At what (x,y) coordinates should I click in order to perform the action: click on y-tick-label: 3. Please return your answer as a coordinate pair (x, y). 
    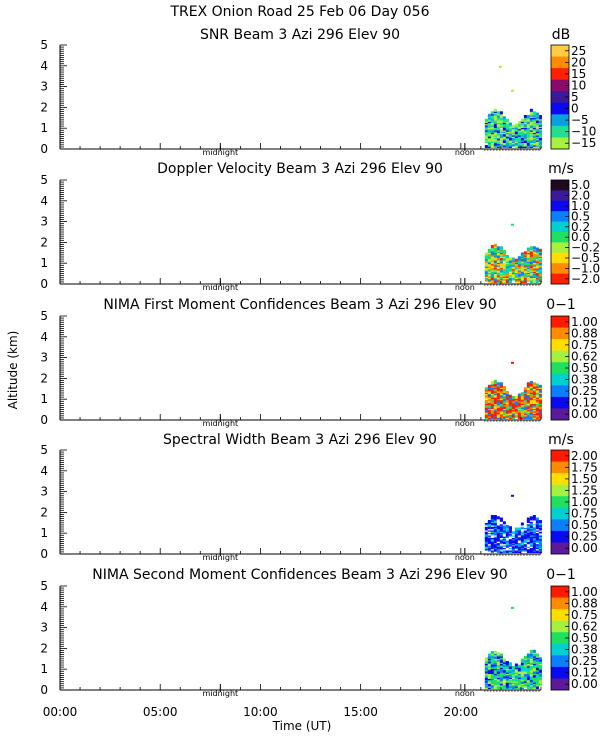
    Looking at the image, I should click on (44, 628).